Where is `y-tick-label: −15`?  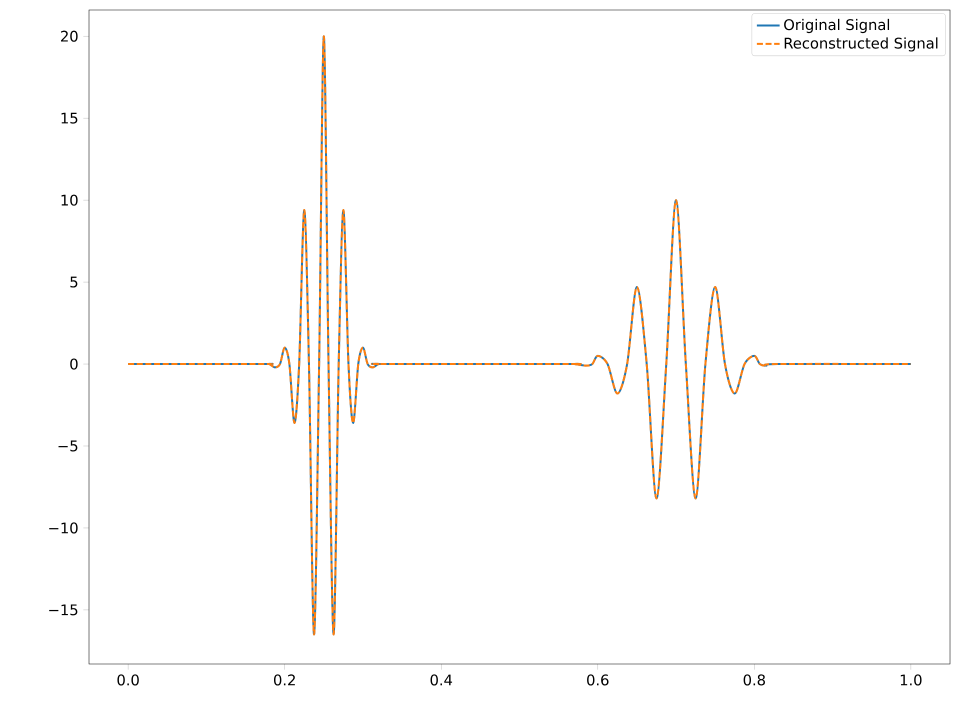
y-tick-label: −15 is located at coordinates (63, 610).